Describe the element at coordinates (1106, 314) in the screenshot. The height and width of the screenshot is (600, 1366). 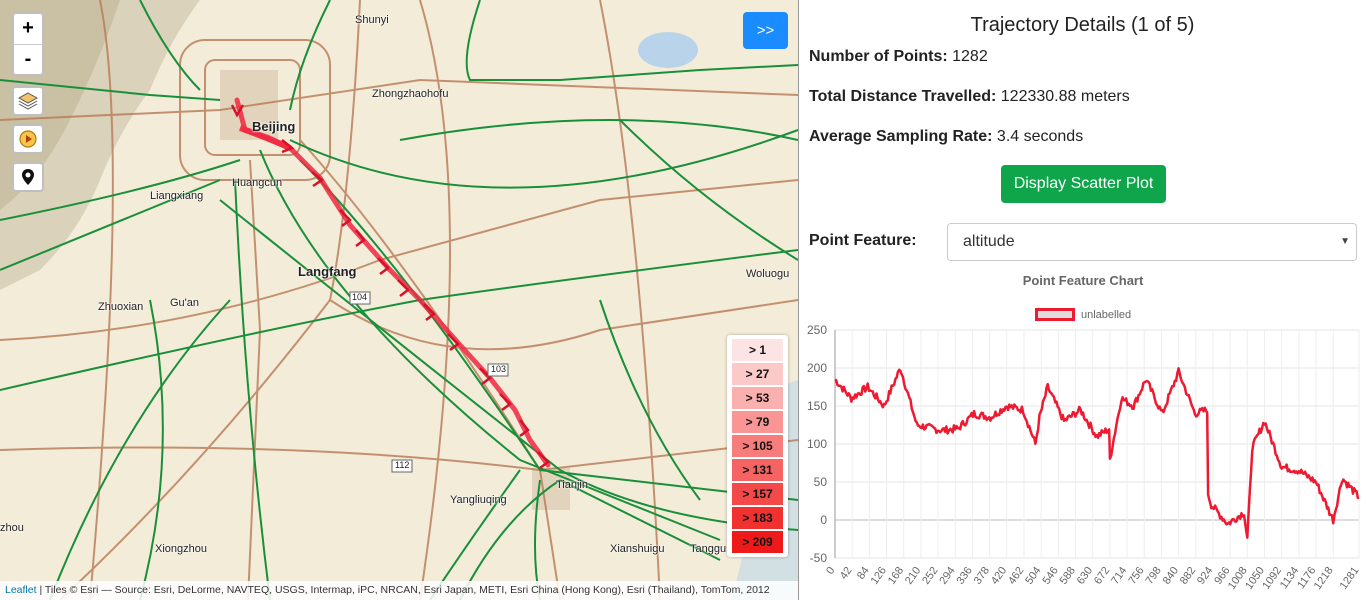
I see `legend-label: unlabelled` at that location.